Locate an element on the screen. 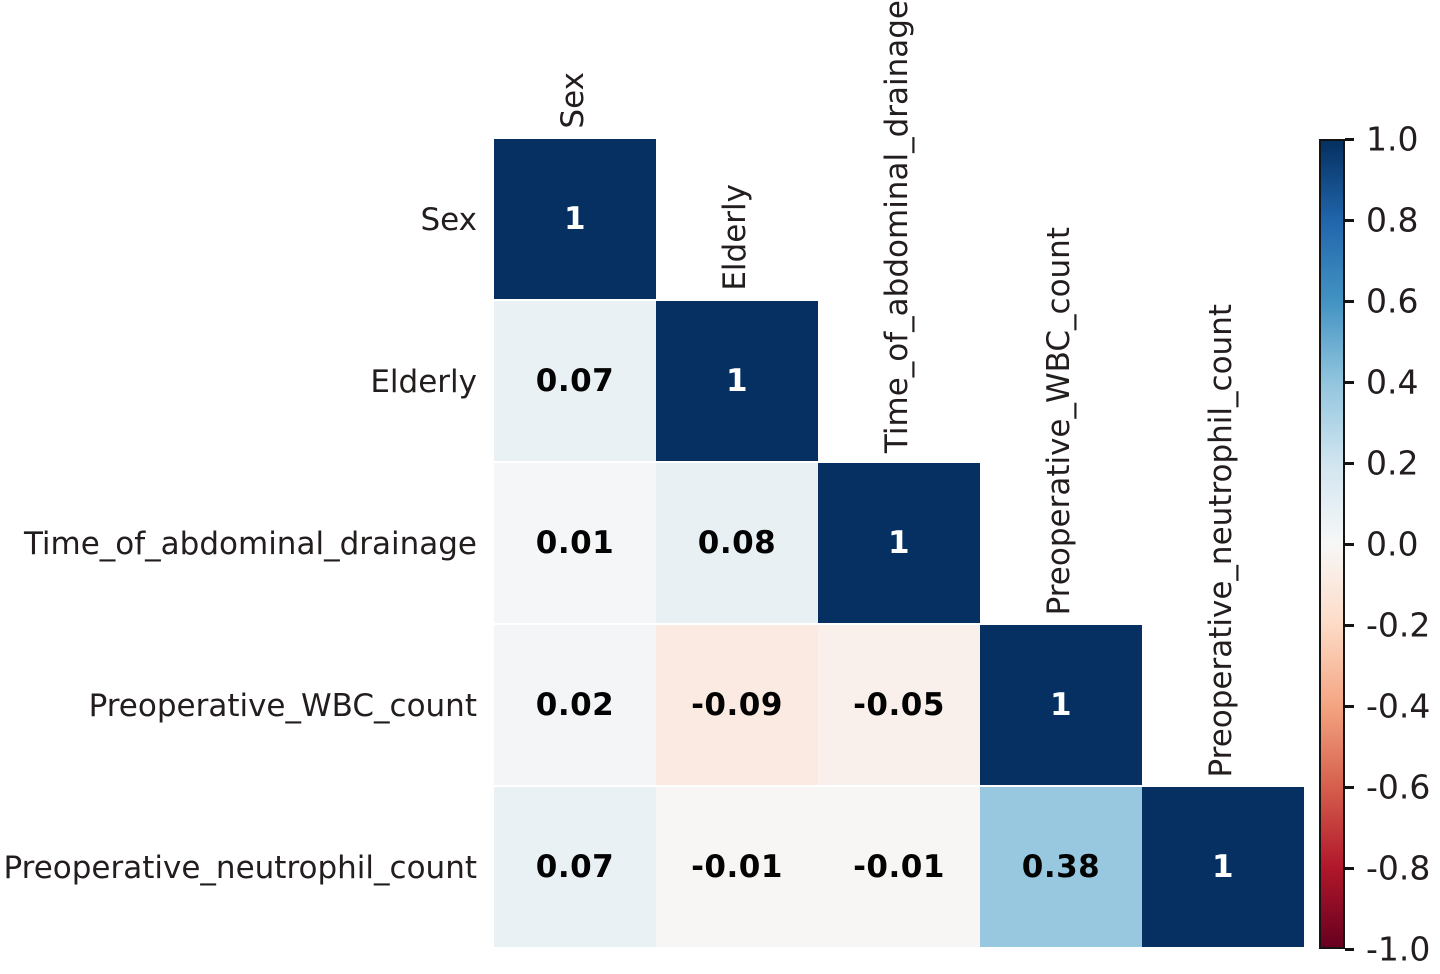 Image resolution: width=1440 pixels, height=974 pixels. row-label-Preoperative_WBC_count: Preoperative_WBC_count is located at coordinates (282, 705).